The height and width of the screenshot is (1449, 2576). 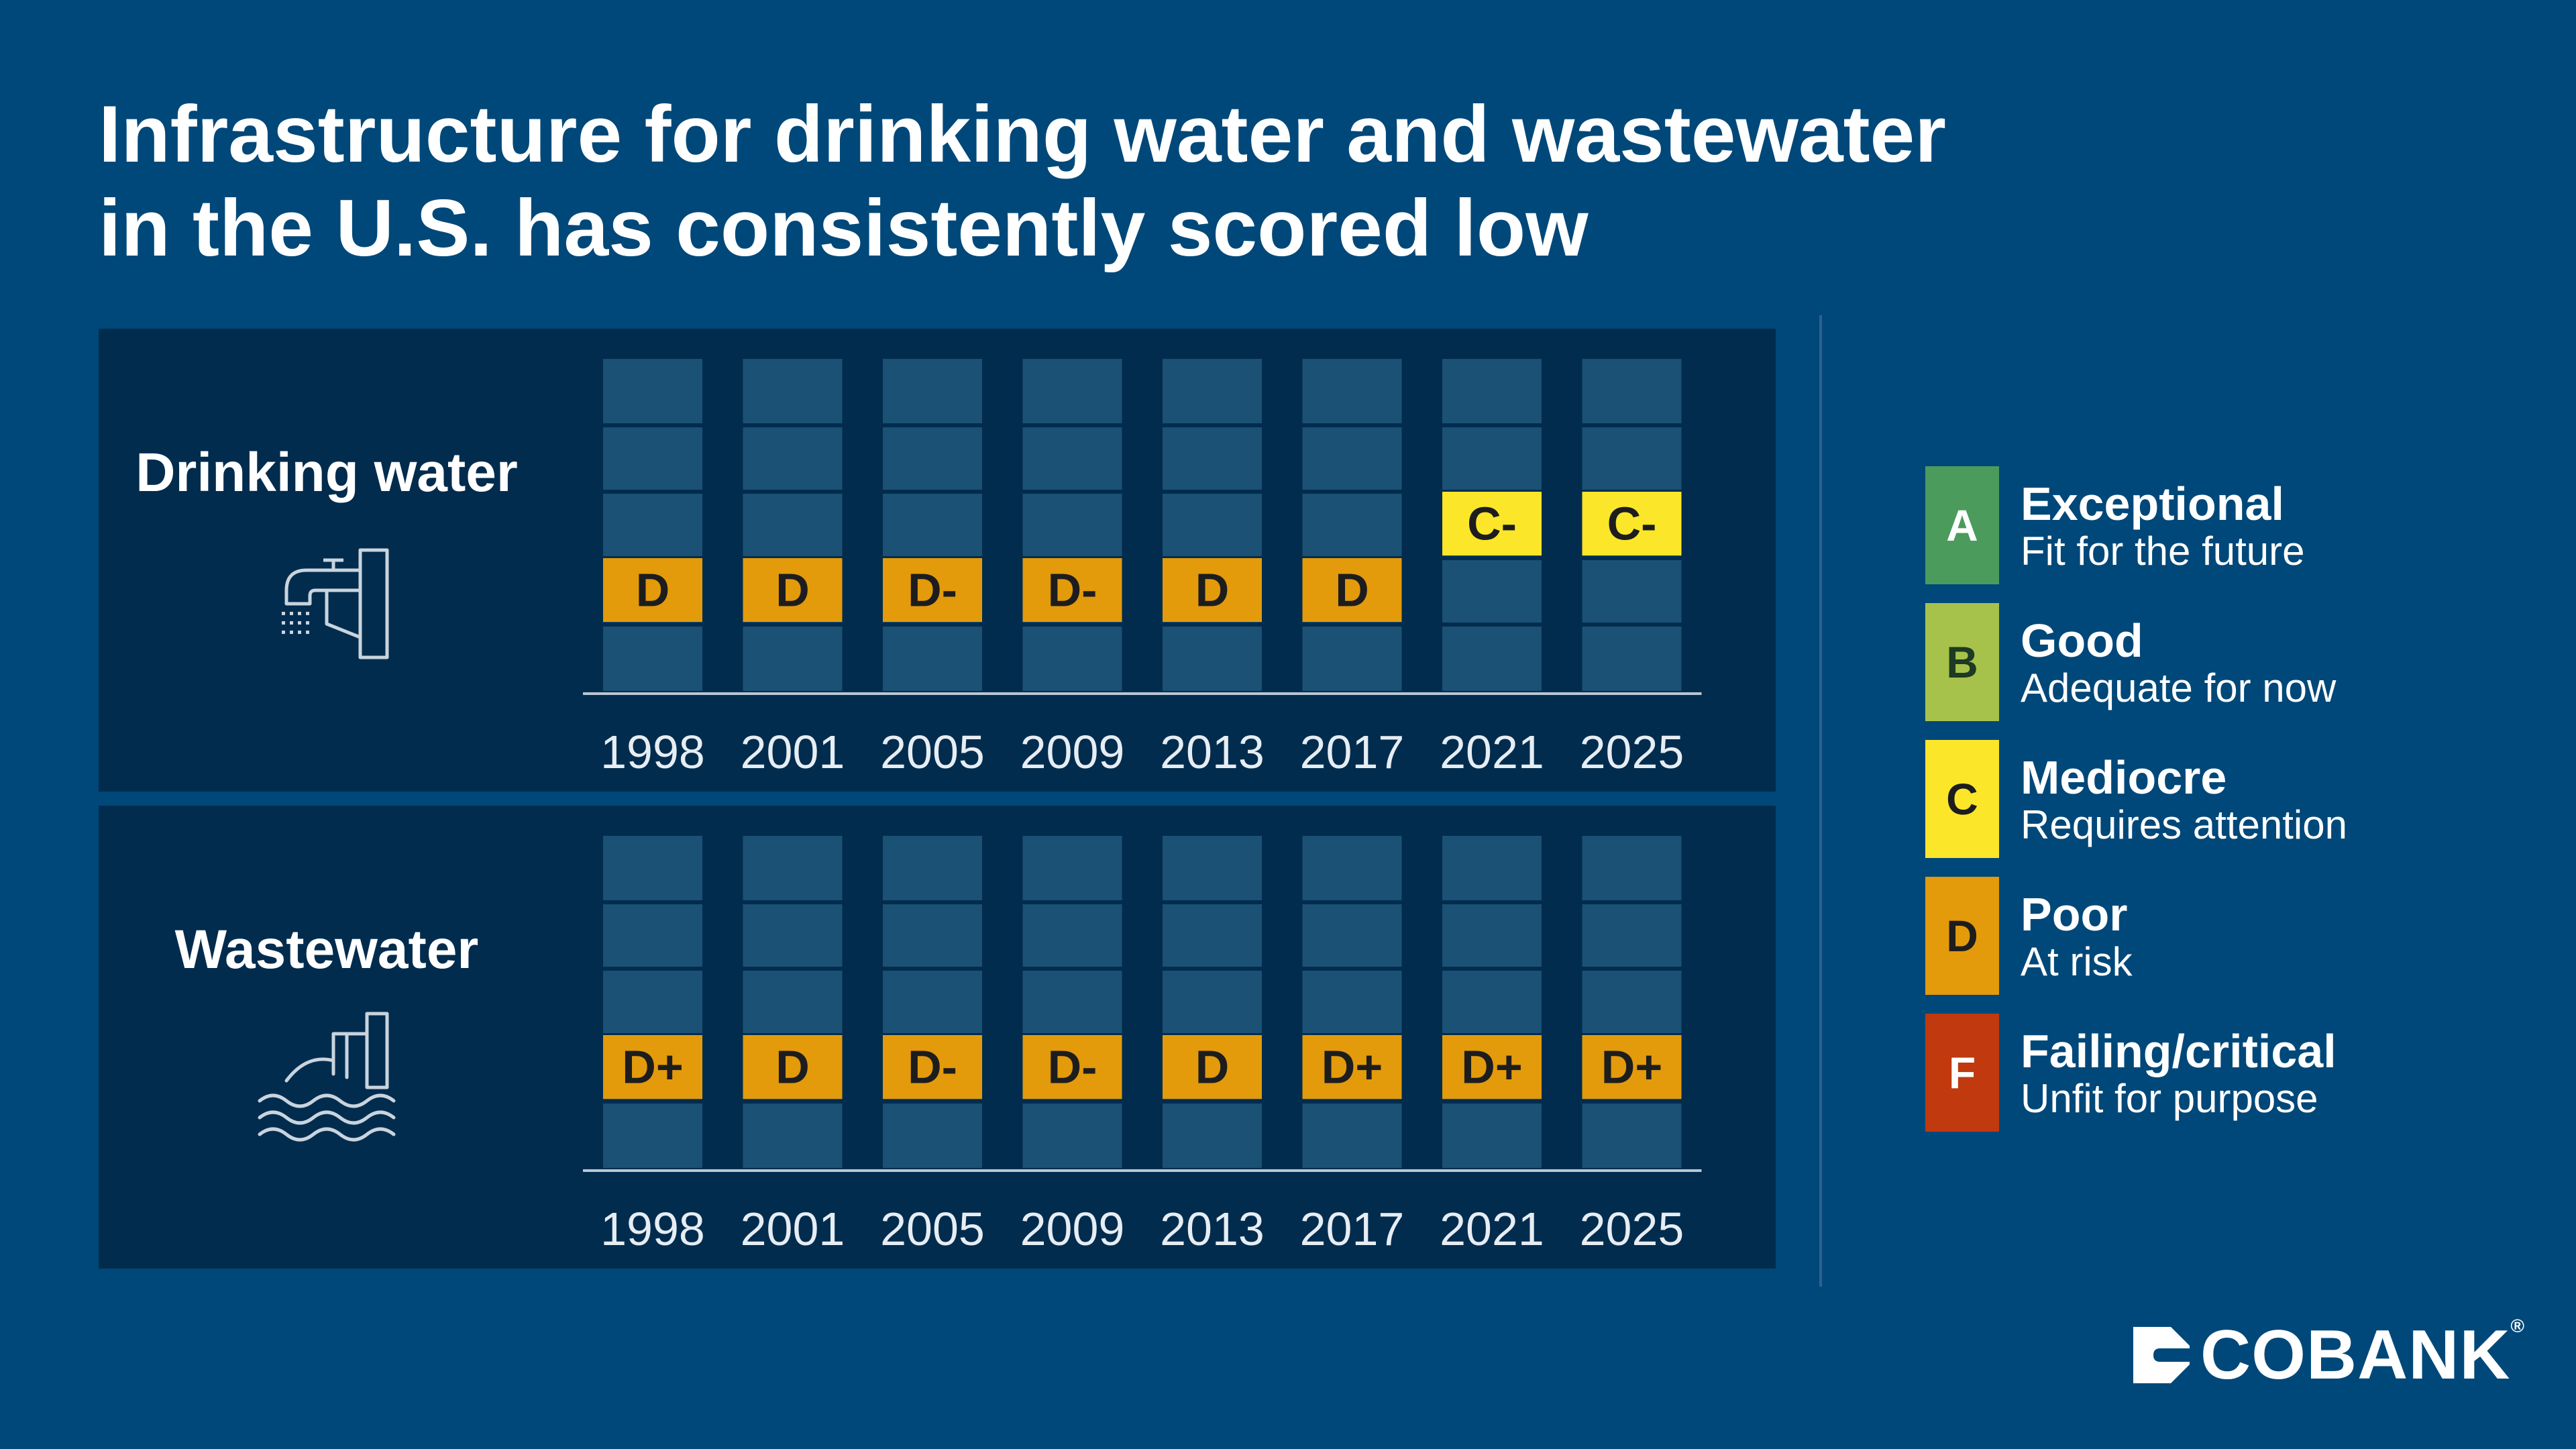 I want to click on legend-swatch: A, so click(x=1962, y=525).